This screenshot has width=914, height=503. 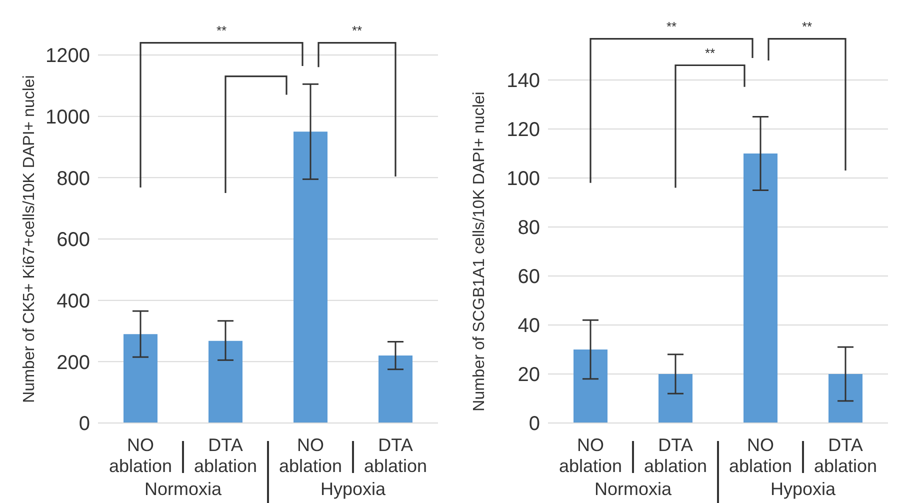 I want to click on y-tick-label: 140, so click(x=523, y=81).